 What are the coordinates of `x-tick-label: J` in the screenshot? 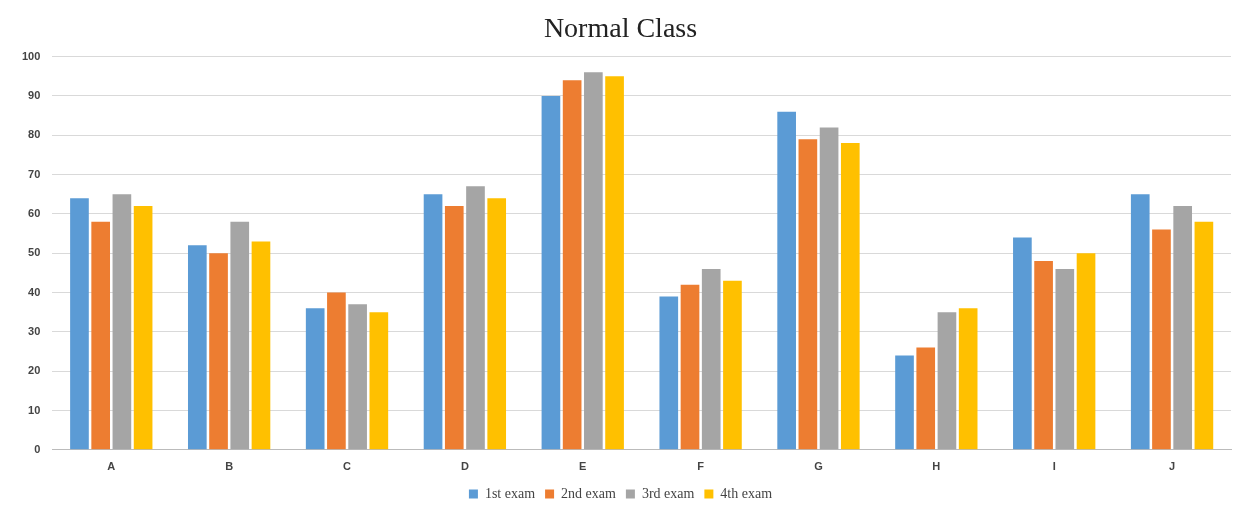 It's located at (1172, 466).